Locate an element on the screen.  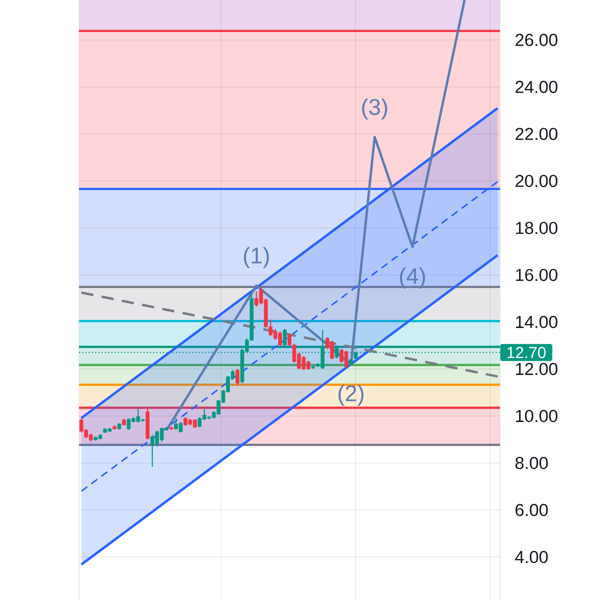
y-tick-label: 6.00 is located at coordinates (532, 510).